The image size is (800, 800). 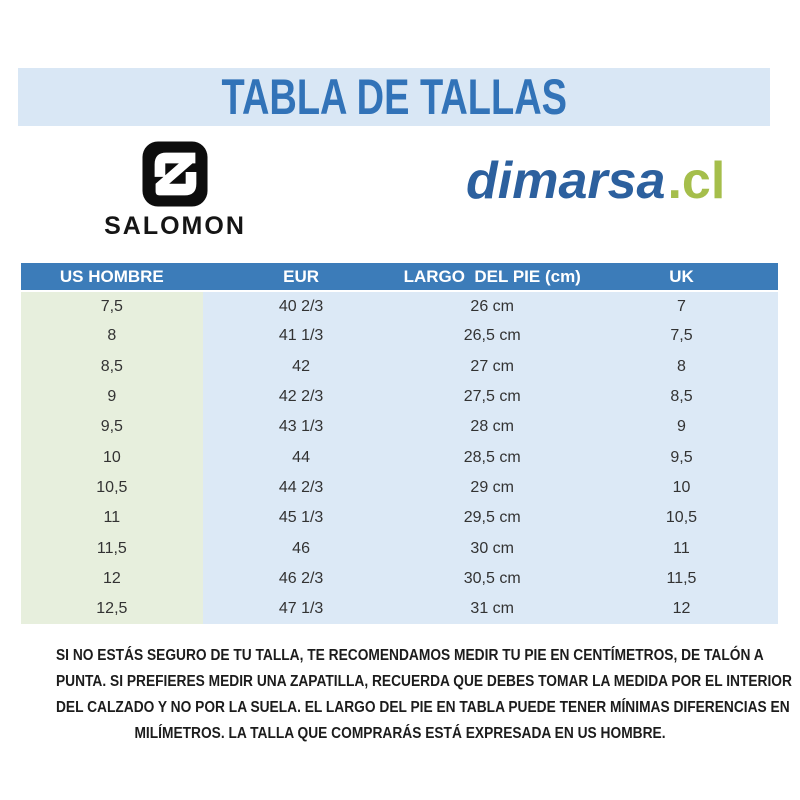 I want to click on cell-foot-length: 28 cm, so click(x=492, y=427).